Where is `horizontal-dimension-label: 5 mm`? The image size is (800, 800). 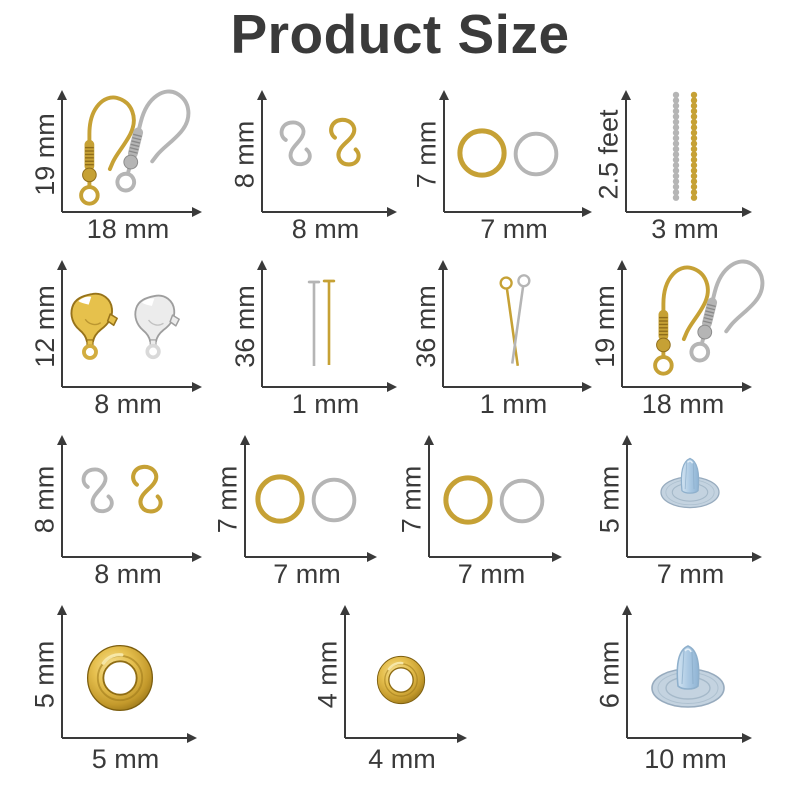 horizontal-dimension-label: 5 mm is located at coordinates (125, 758).